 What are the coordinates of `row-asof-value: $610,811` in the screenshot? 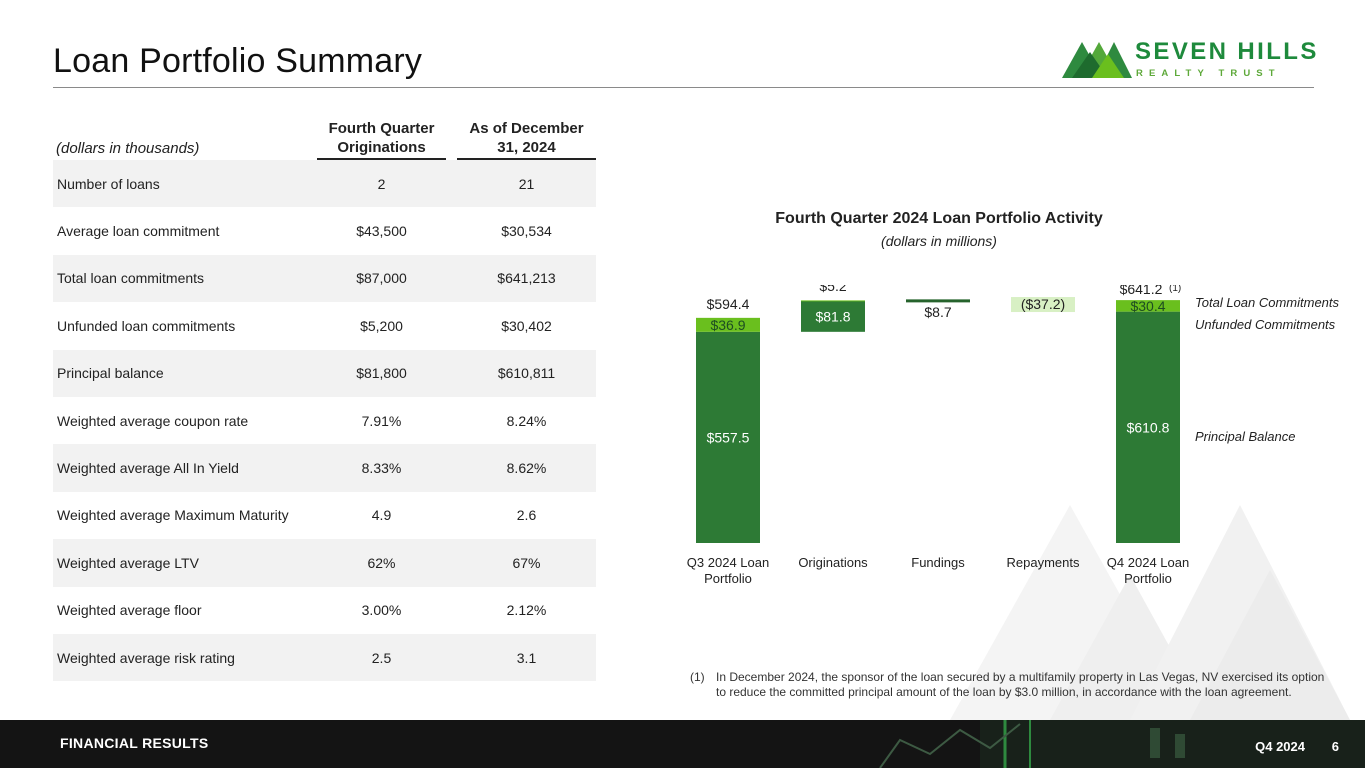 It's located at (526, 373).